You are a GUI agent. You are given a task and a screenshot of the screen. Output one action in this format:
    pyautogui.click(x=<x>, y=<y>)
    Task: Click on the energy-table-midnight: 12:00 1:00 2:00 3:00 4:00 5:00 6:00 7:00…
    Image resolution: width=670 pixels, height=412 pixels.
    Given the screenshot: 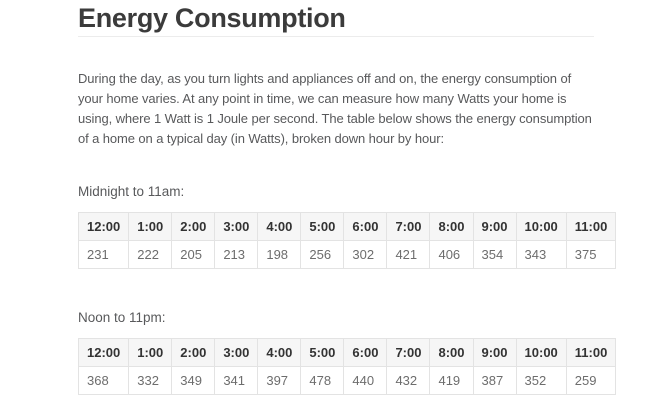 What is the action you would take?
    pyautogui.click(x=347, y=240)
    